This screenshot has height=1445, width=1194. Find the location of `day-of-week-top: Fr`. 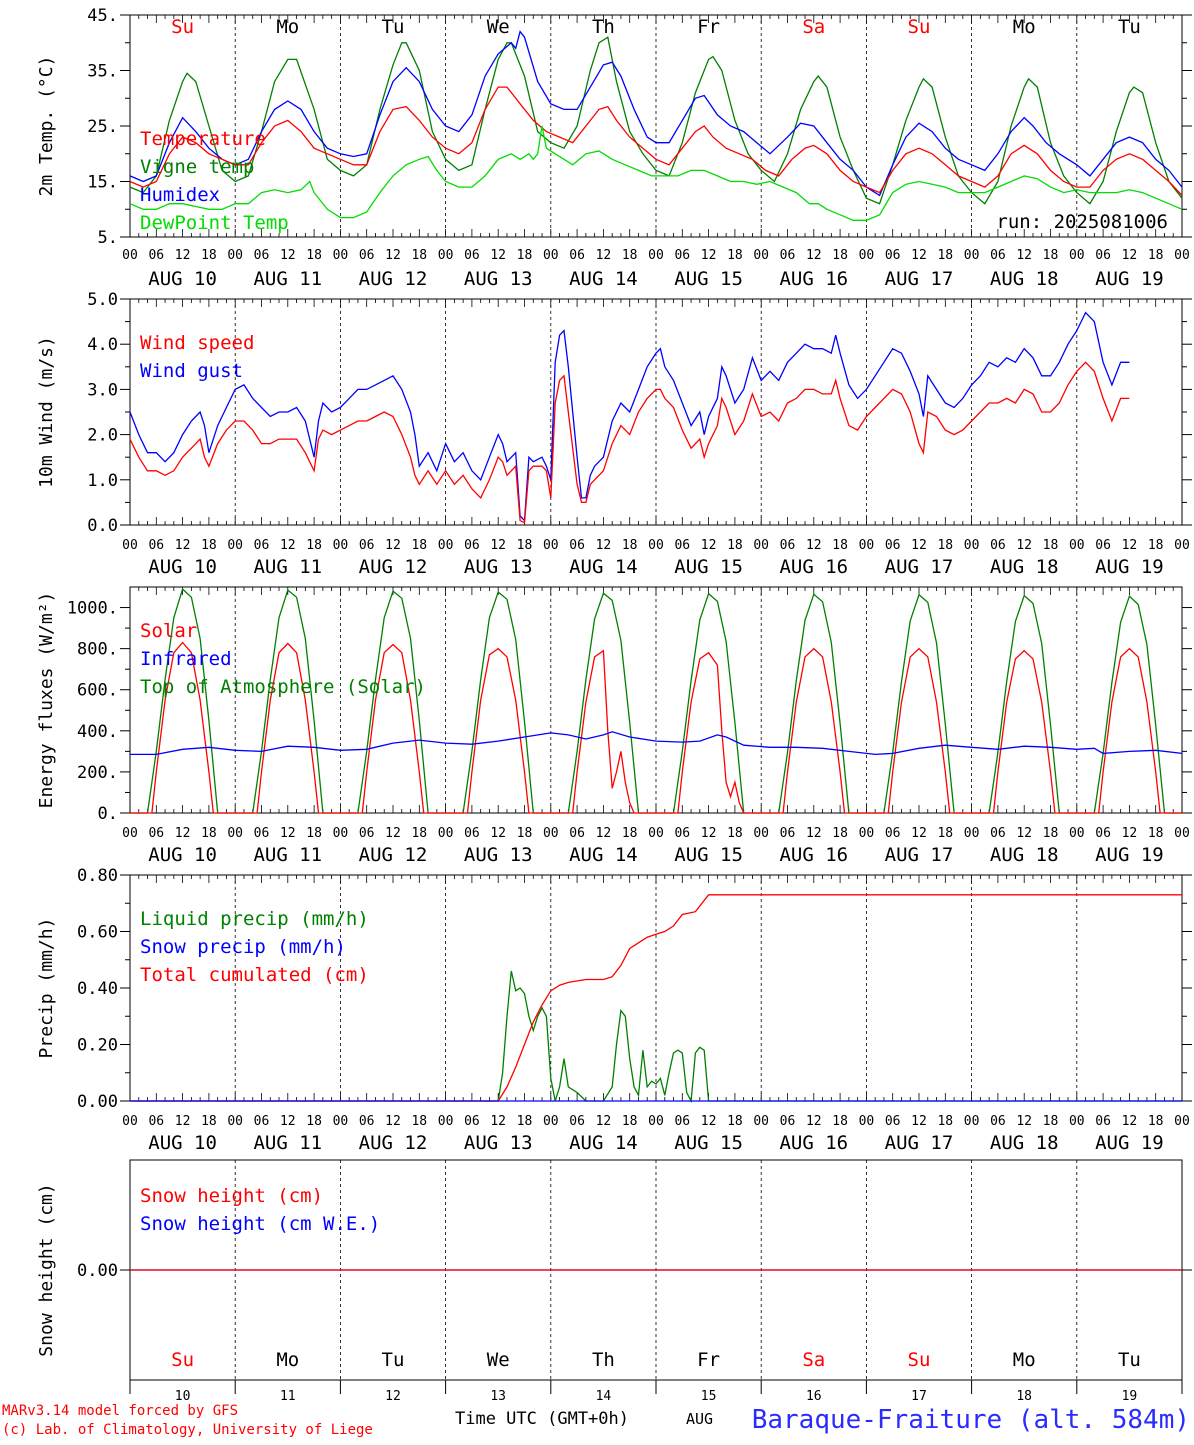

day-of-week-top: Fr is located at coordinates (708, 27).